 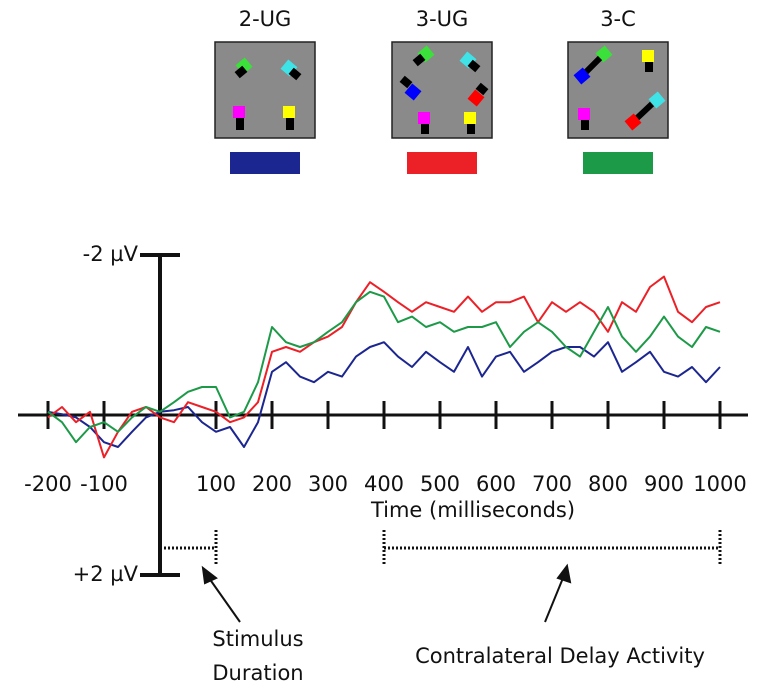 I want to click on x-tick-label: 100, so click(x=216, y=484).